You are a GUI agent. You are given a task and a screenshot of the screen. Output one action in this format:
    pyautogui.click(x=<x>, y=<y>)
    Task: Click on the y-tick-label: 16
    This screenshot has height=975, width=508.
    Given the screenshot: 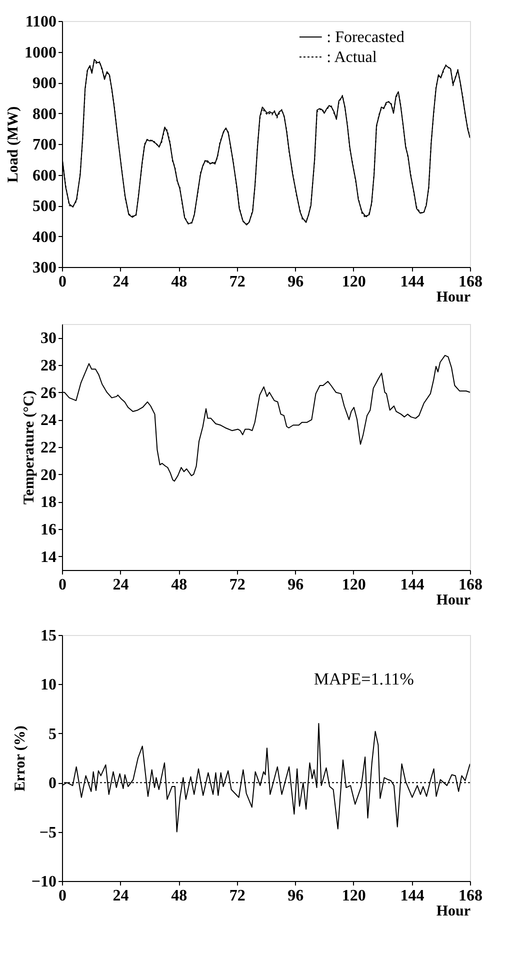 What is the action you would take?
    pyautogui.click(x=48, y=530)
    